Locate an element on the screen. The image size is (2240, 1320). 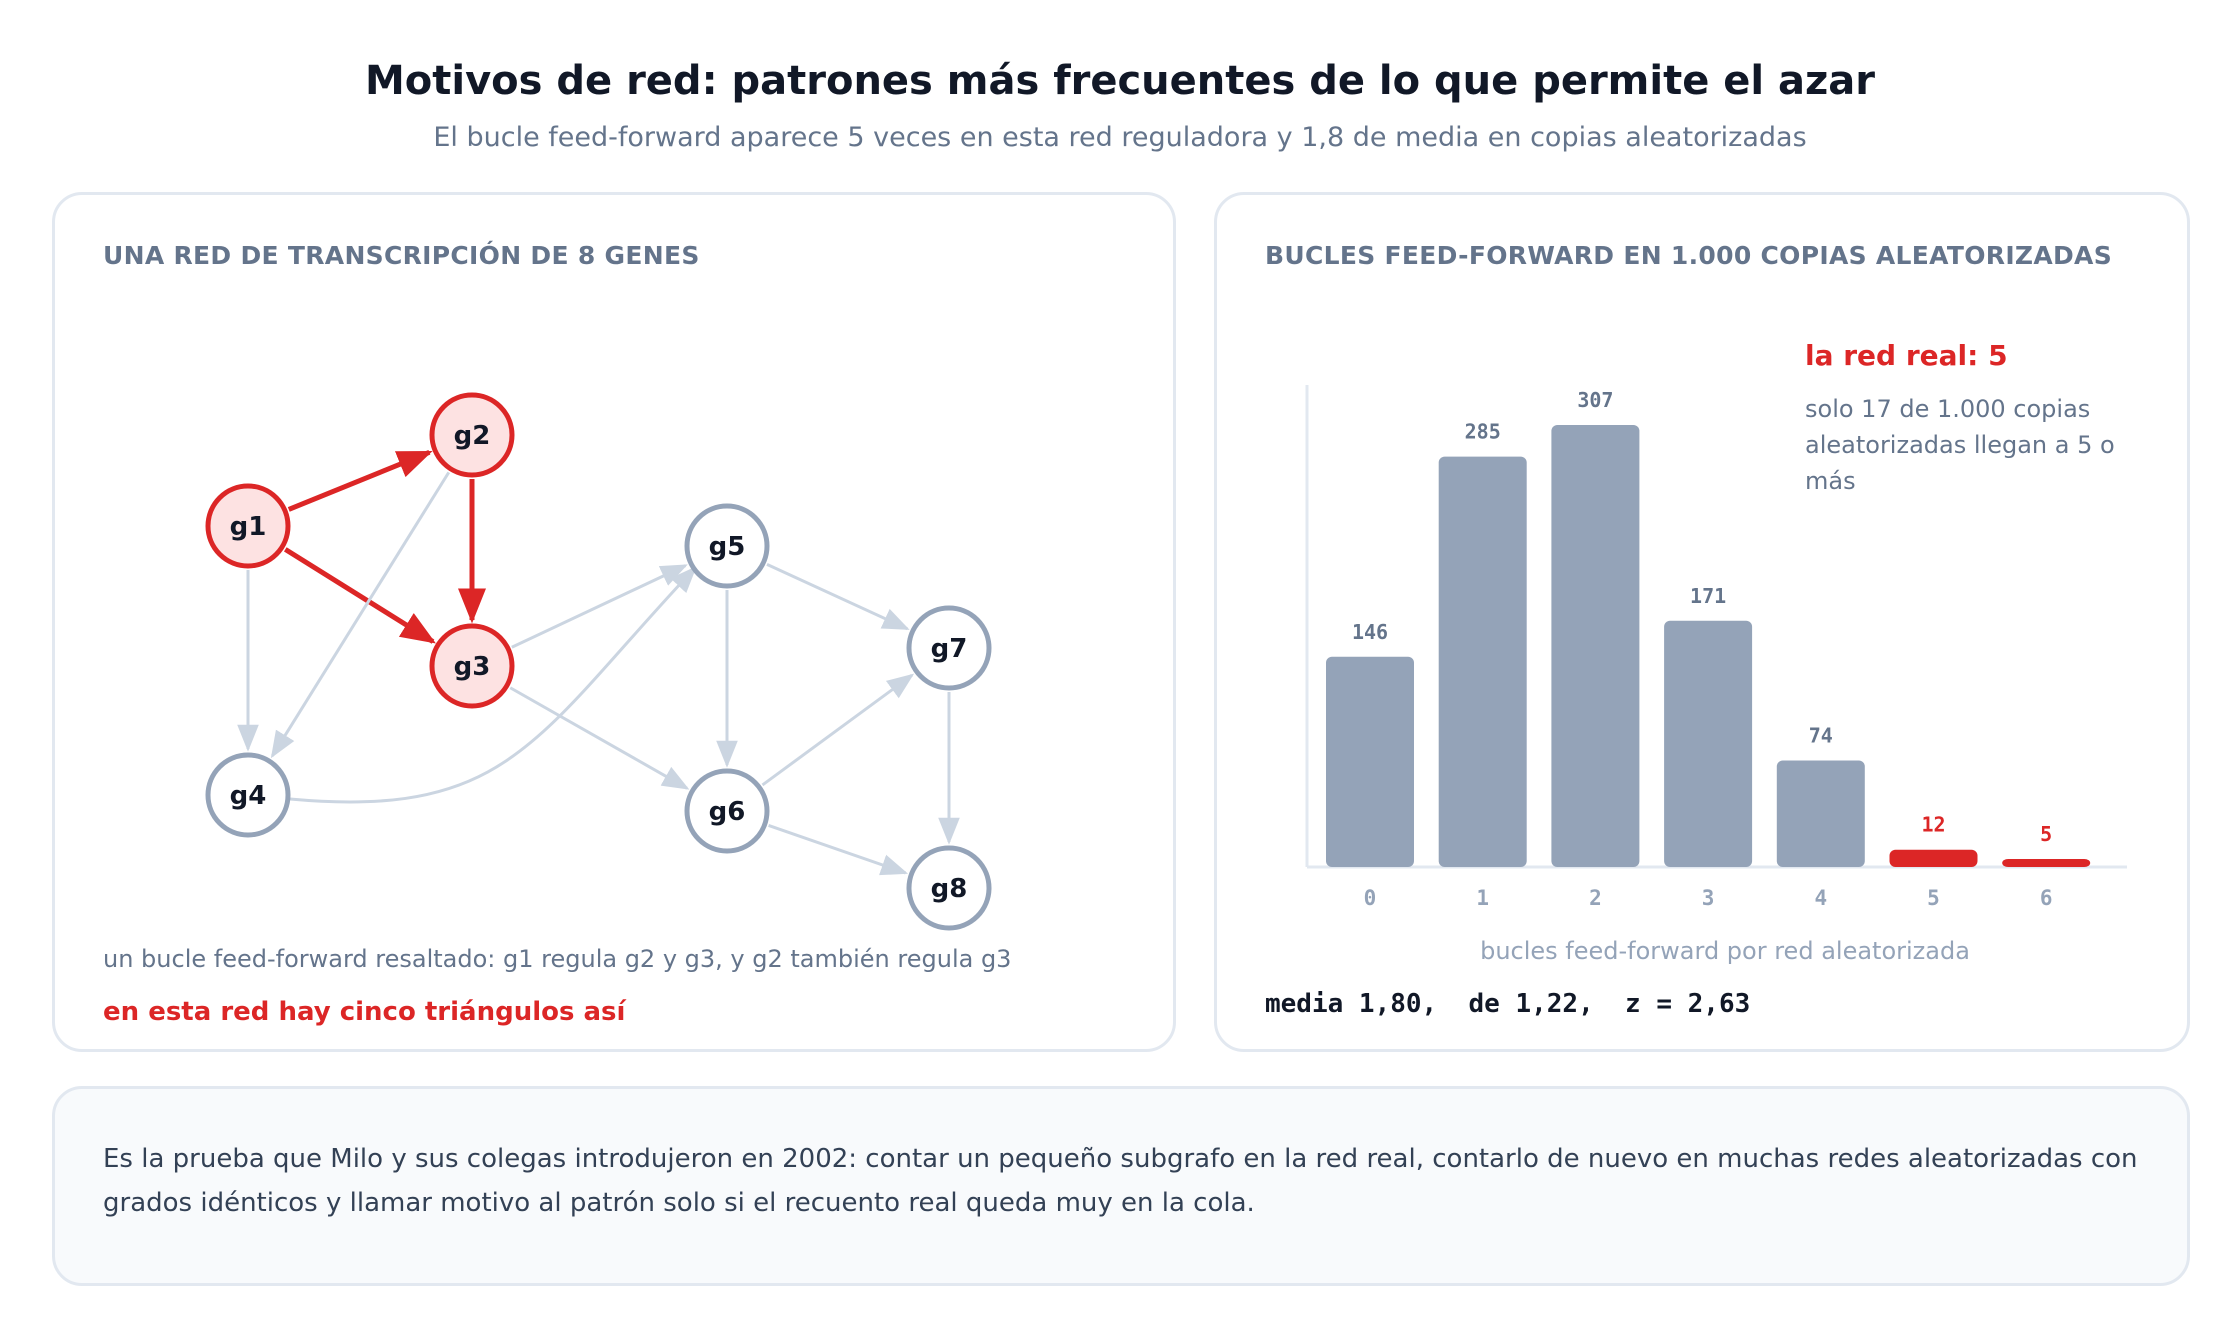
node-circle-g3 is located at coordinates (472, 666).